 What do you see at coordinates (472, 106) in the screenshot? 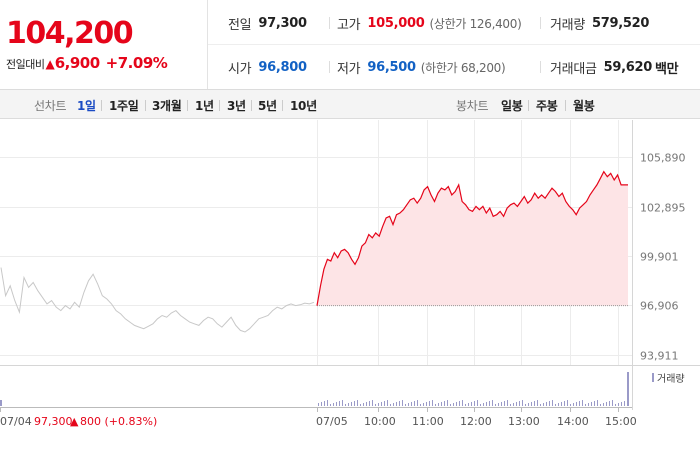
I see `candle-chart-label: 봉차트` at bounding box center [472, 106].